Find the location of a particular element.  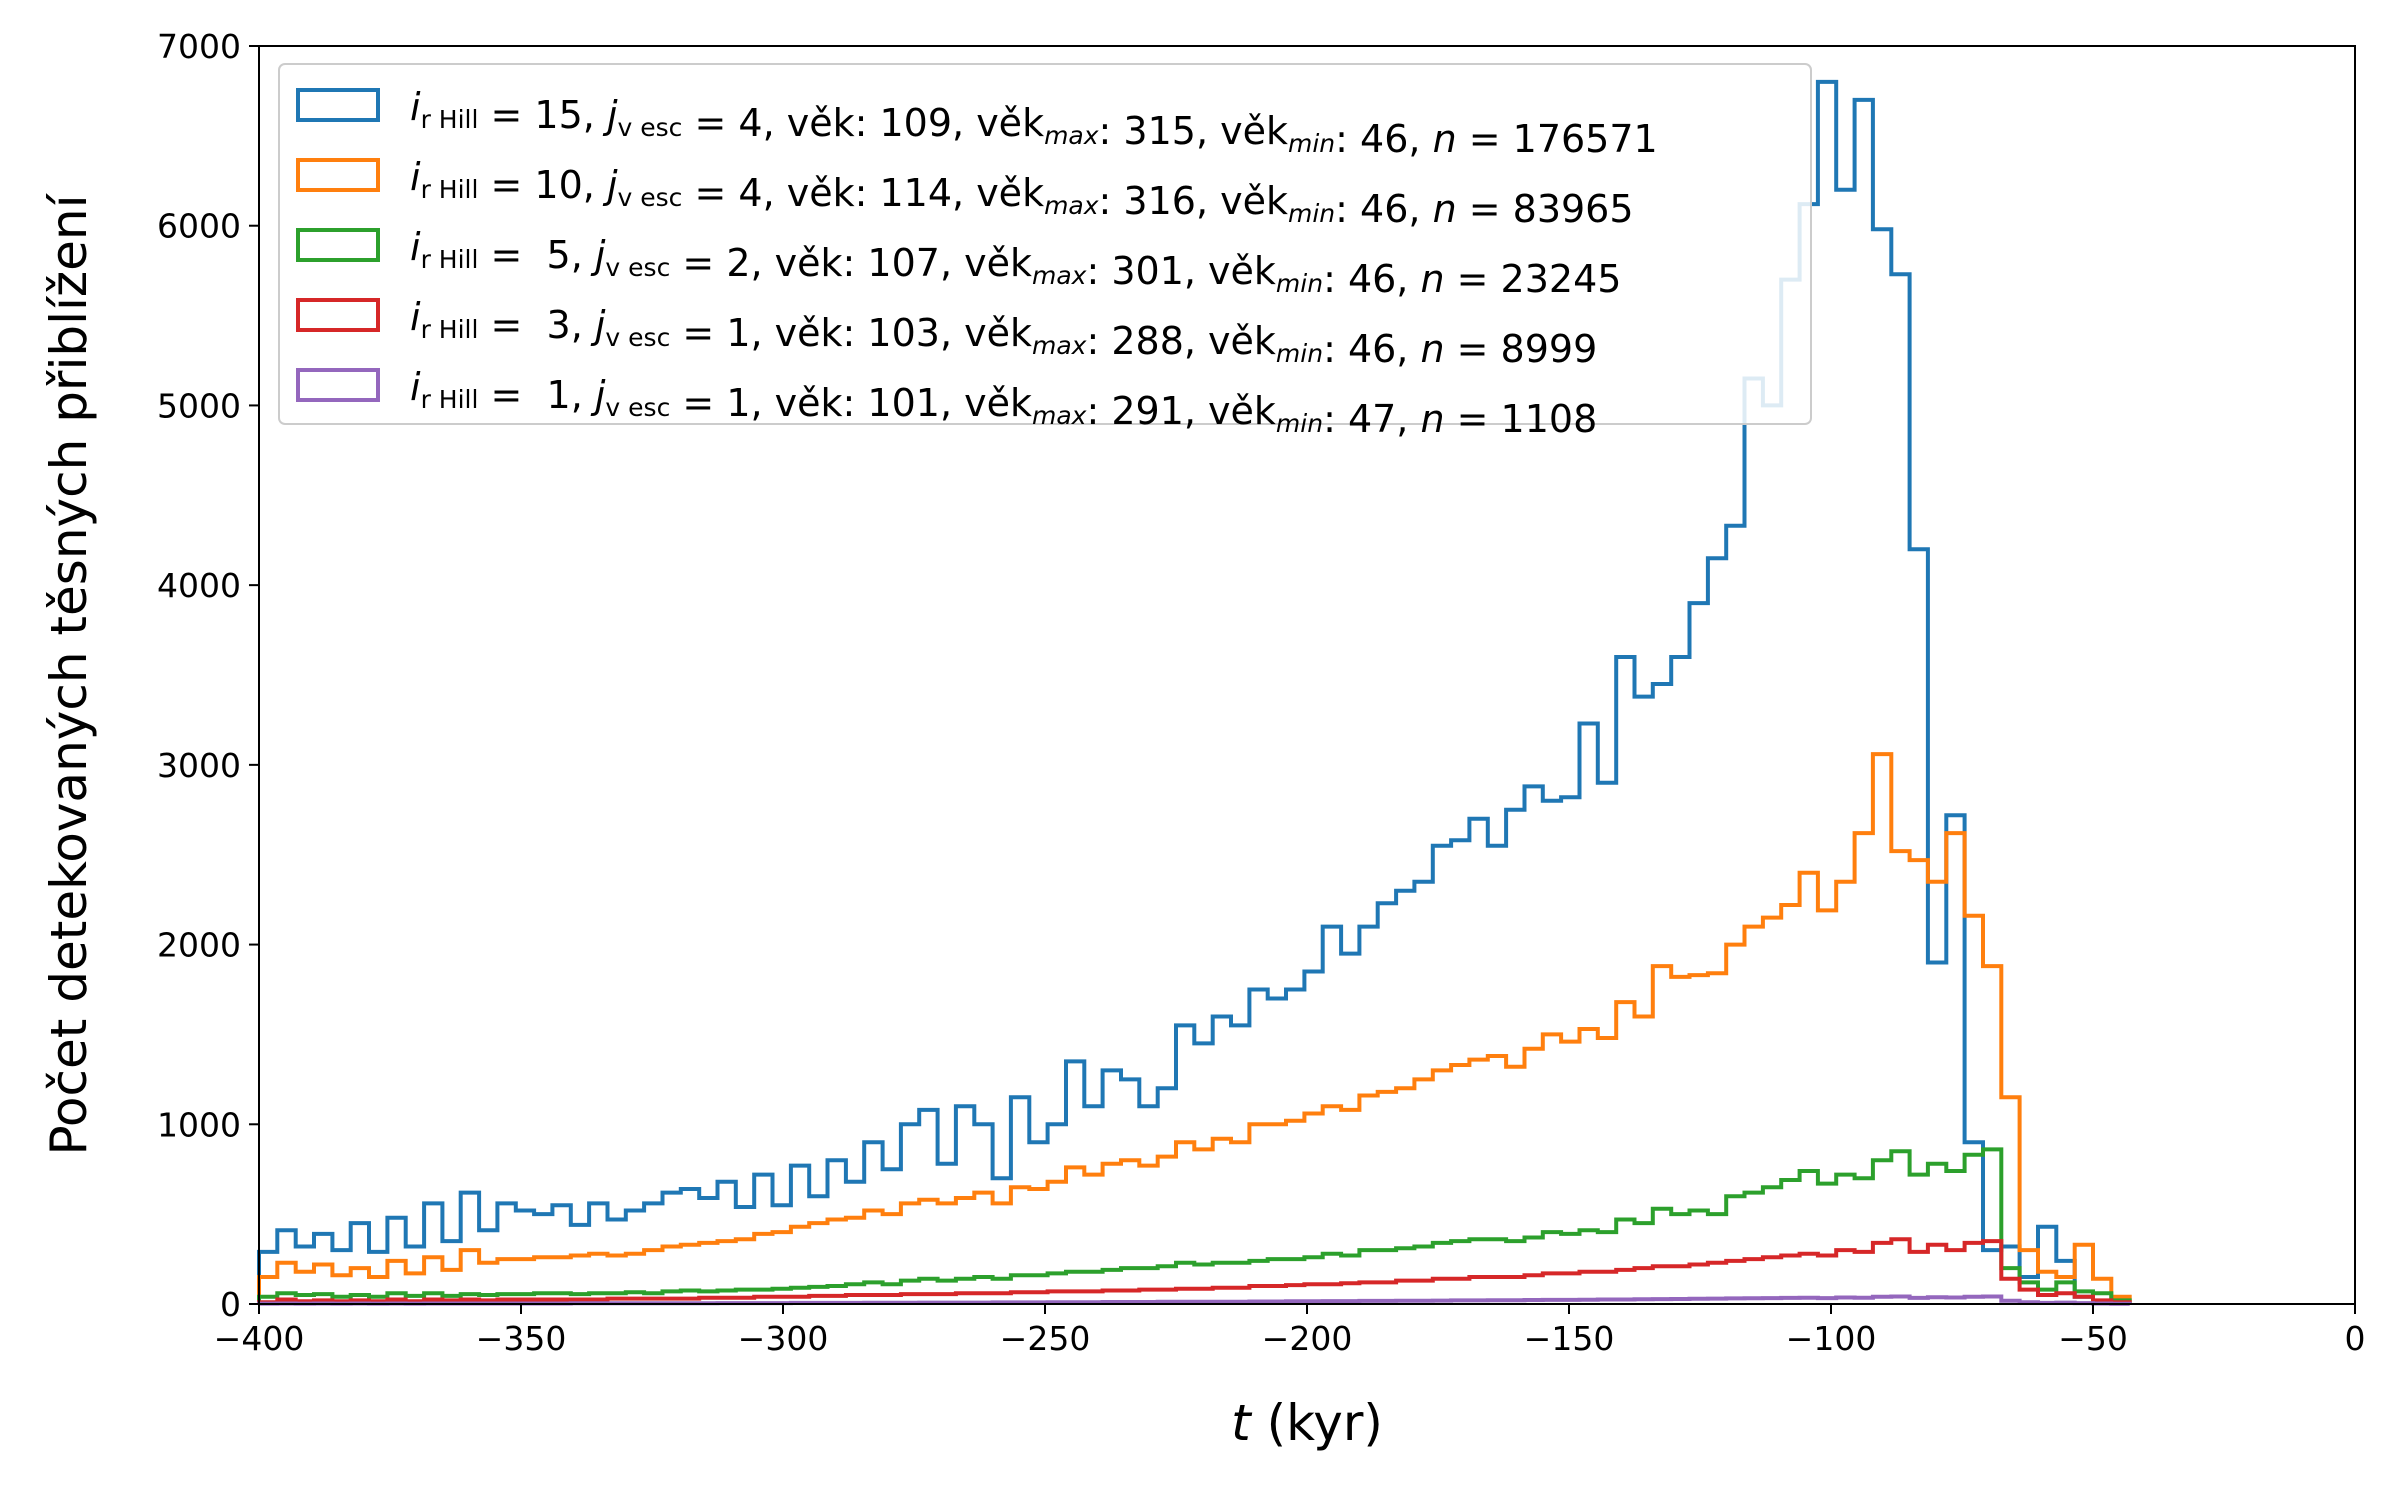

y-tick-label: 3000 is located at coordinates (199, 765).